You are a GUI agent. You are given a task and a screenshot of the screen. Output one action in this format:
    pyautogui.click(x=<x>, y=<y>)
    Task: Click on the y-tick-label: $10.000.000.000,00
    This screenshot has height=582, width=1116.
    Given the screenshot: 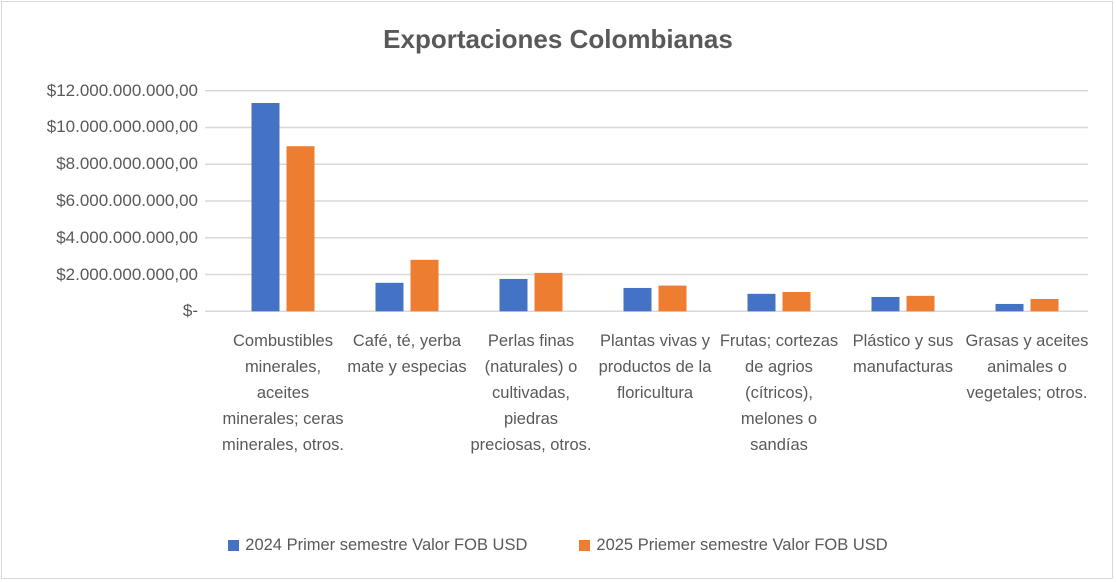 What is the action you would take?
    pyautogui.click(x=122, y=127)
    